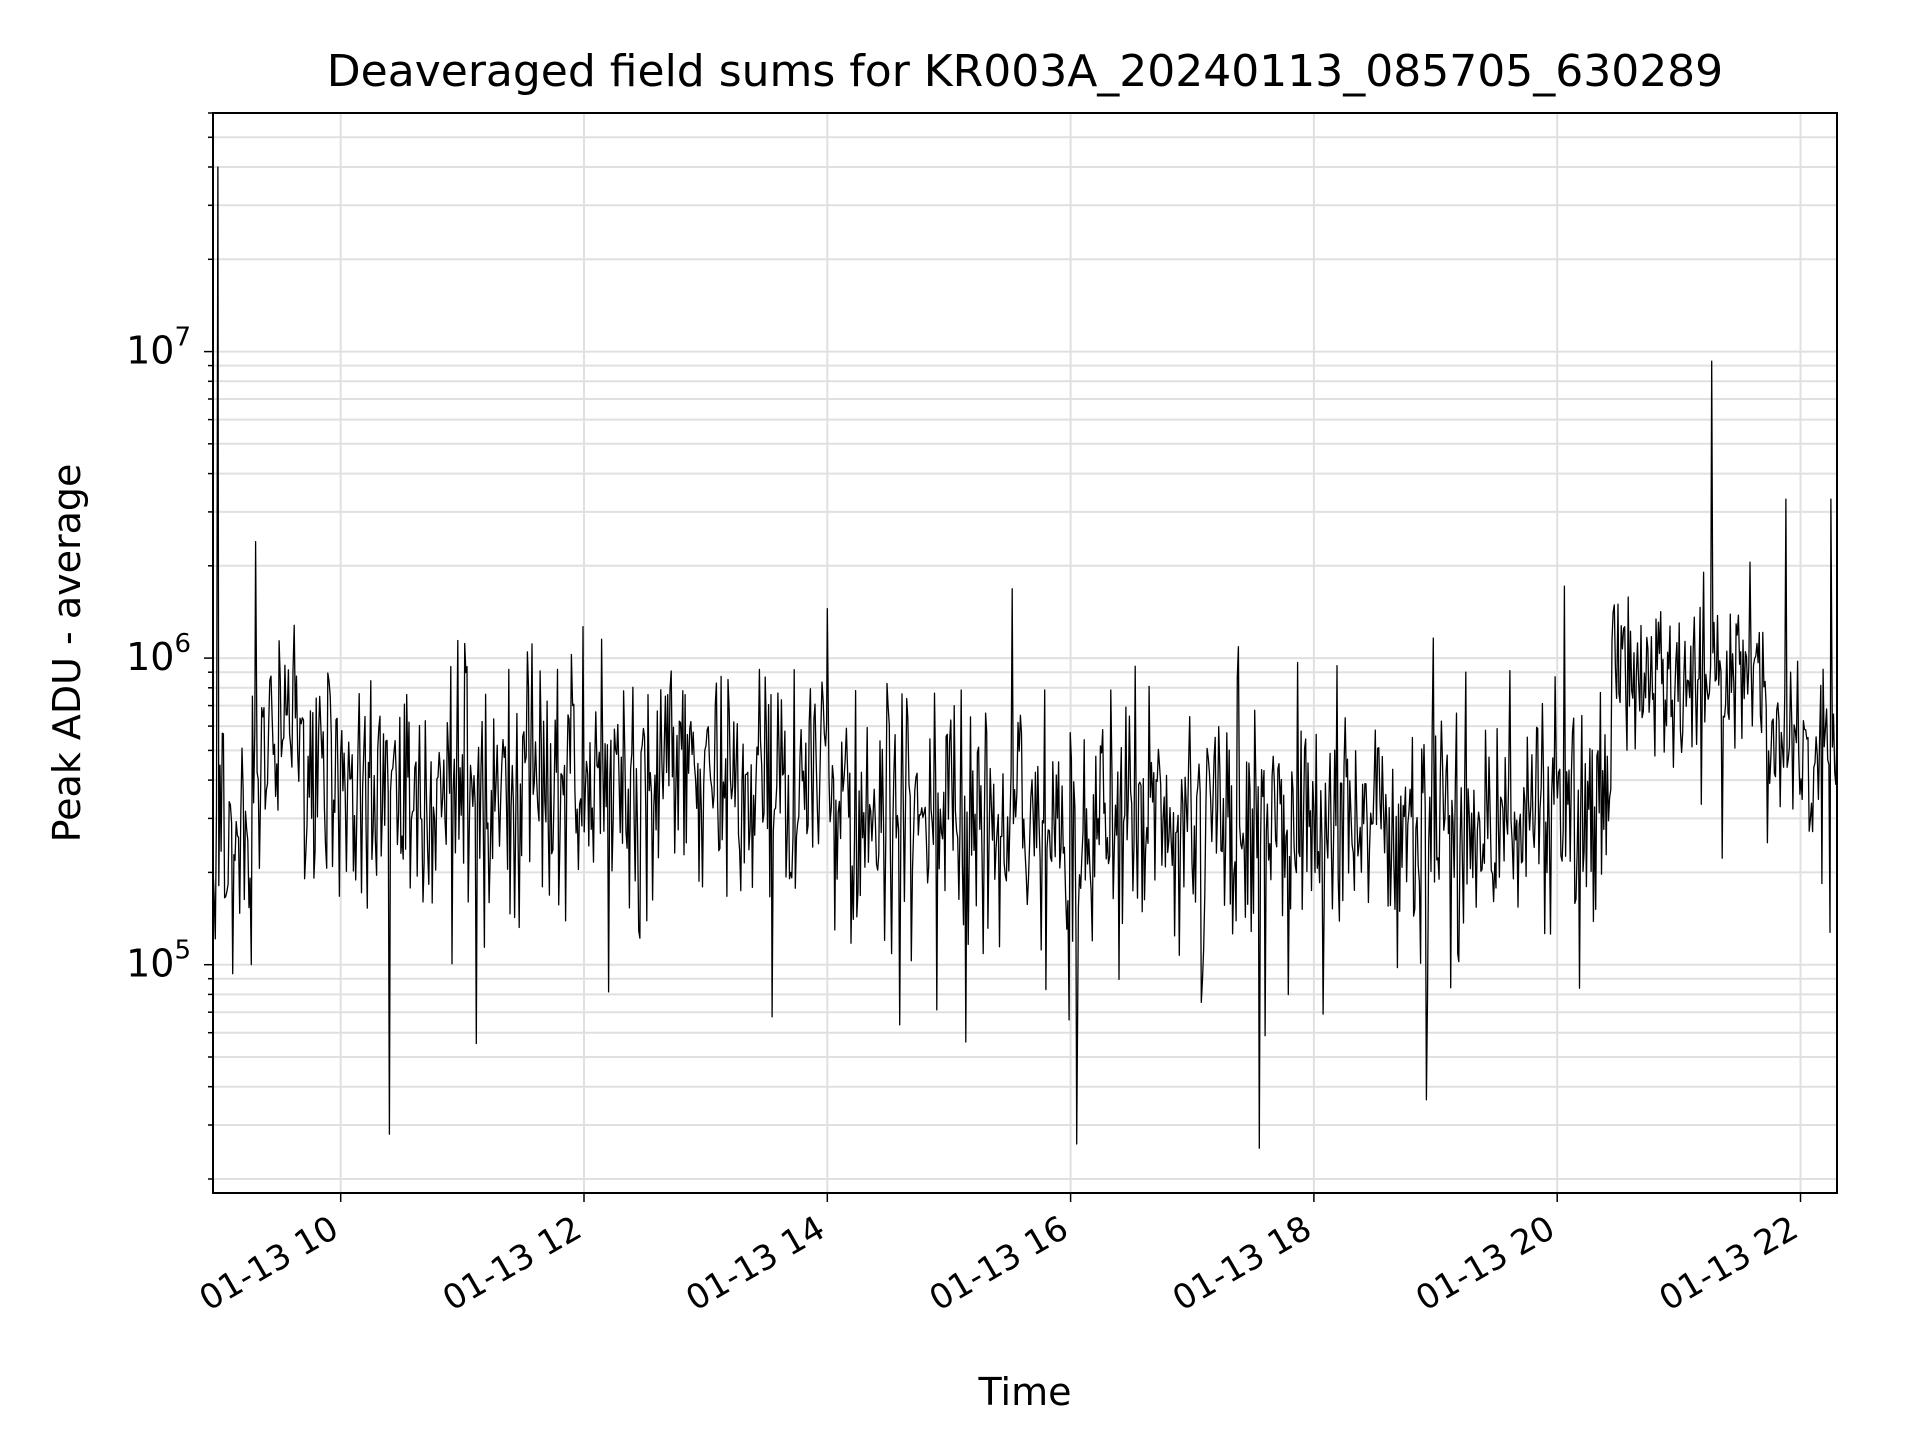 The width and height of the screenshot is (1920, 1440). What do you see at coordinates (158, 654) in the screenshot?
I see `y-tick-label: 10⁶` at bounding box center [158, 654].